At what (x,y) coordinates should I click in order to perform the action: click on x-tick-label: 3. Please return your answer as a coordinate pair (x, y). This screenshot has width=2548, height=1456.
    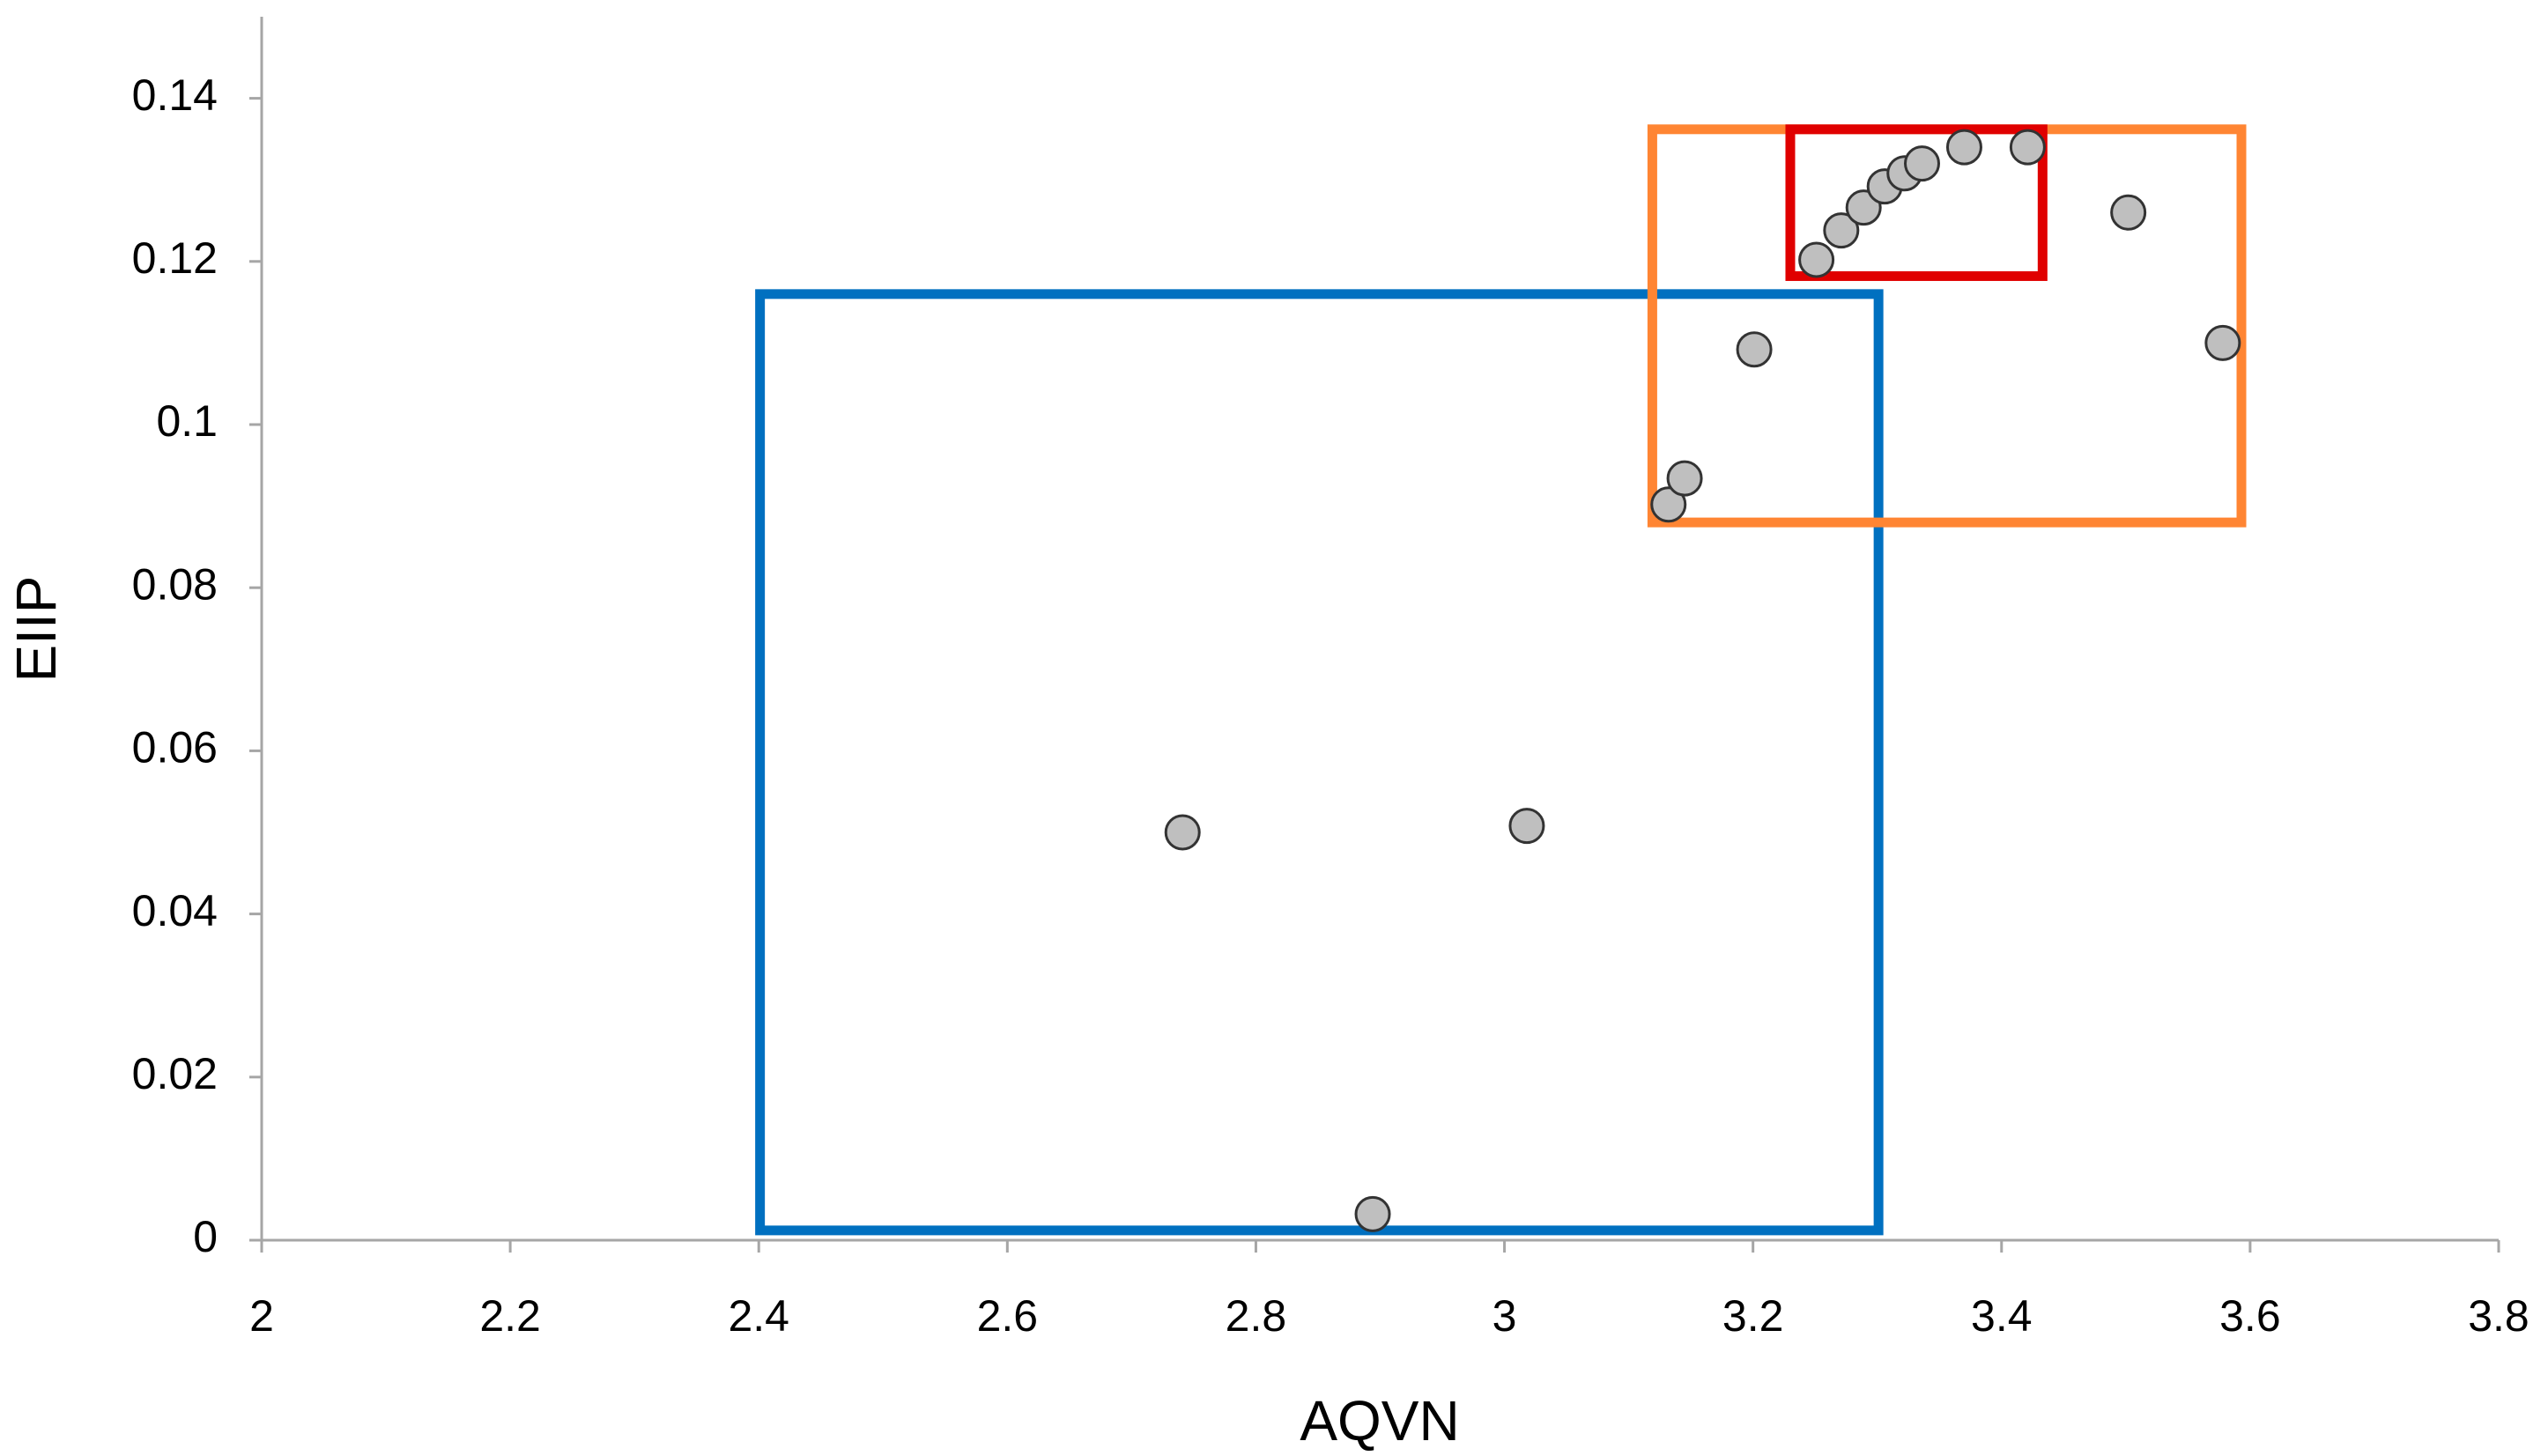
    Looking at the image, I should click on (1505, 1316).